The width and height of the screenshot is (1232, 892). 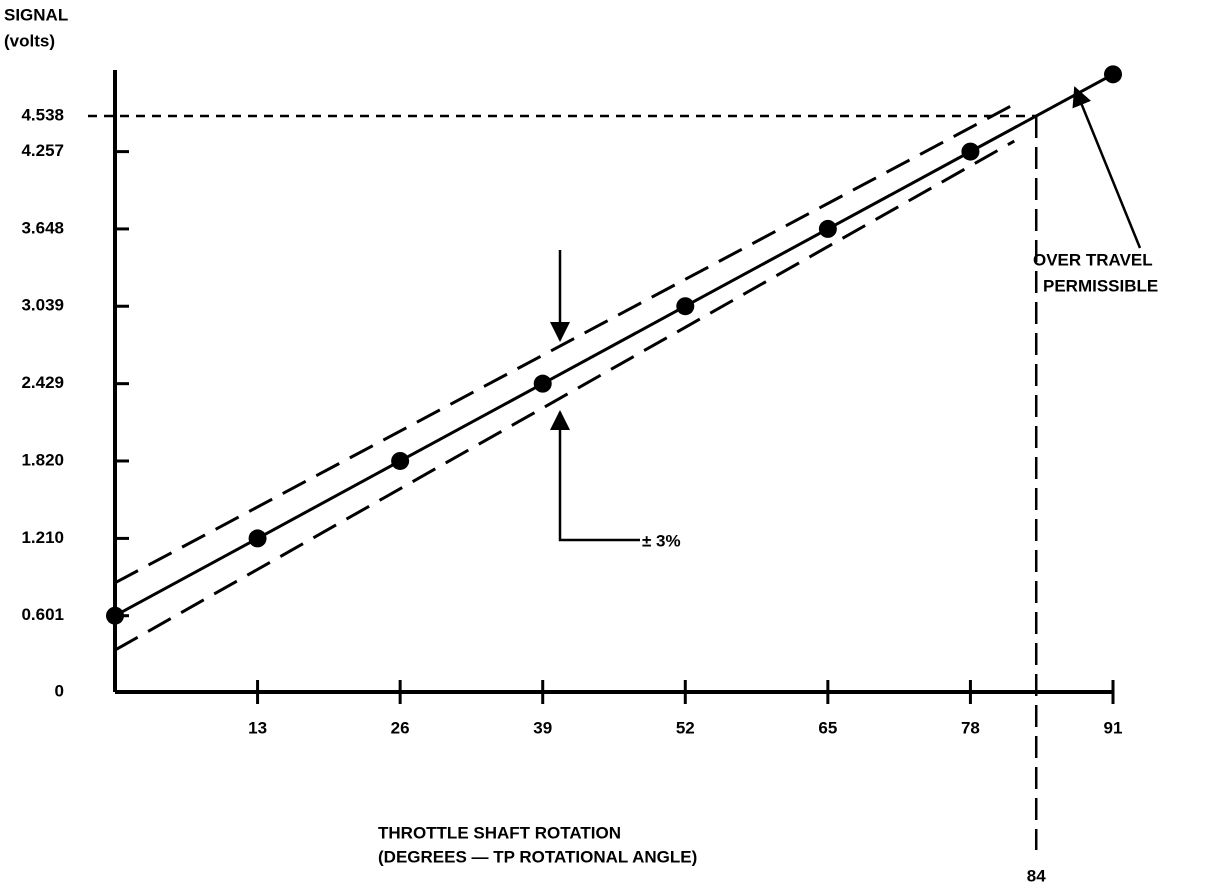 I want to click on y-tick-label: 4.257, so click(x=42, y=150).